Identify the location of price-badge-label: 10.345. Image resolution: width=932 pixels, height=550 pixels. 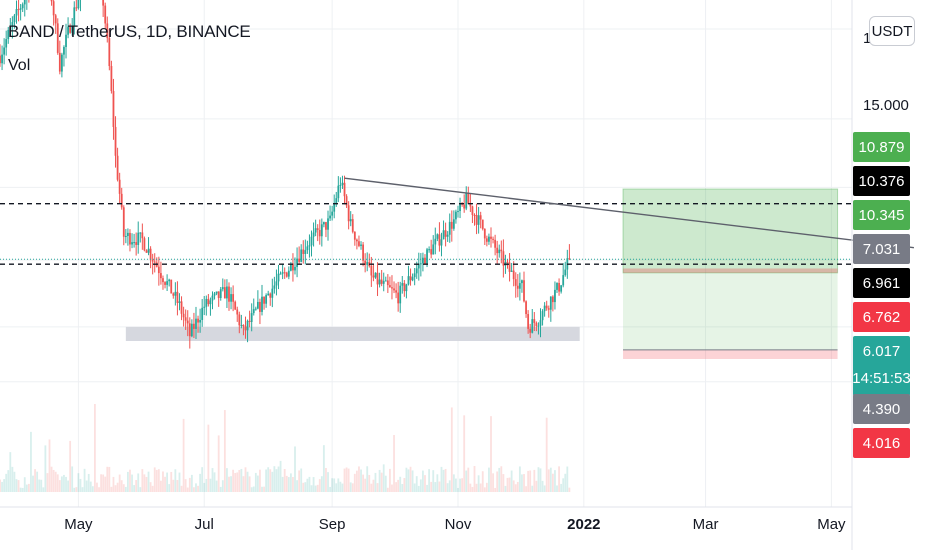
(882, 215).